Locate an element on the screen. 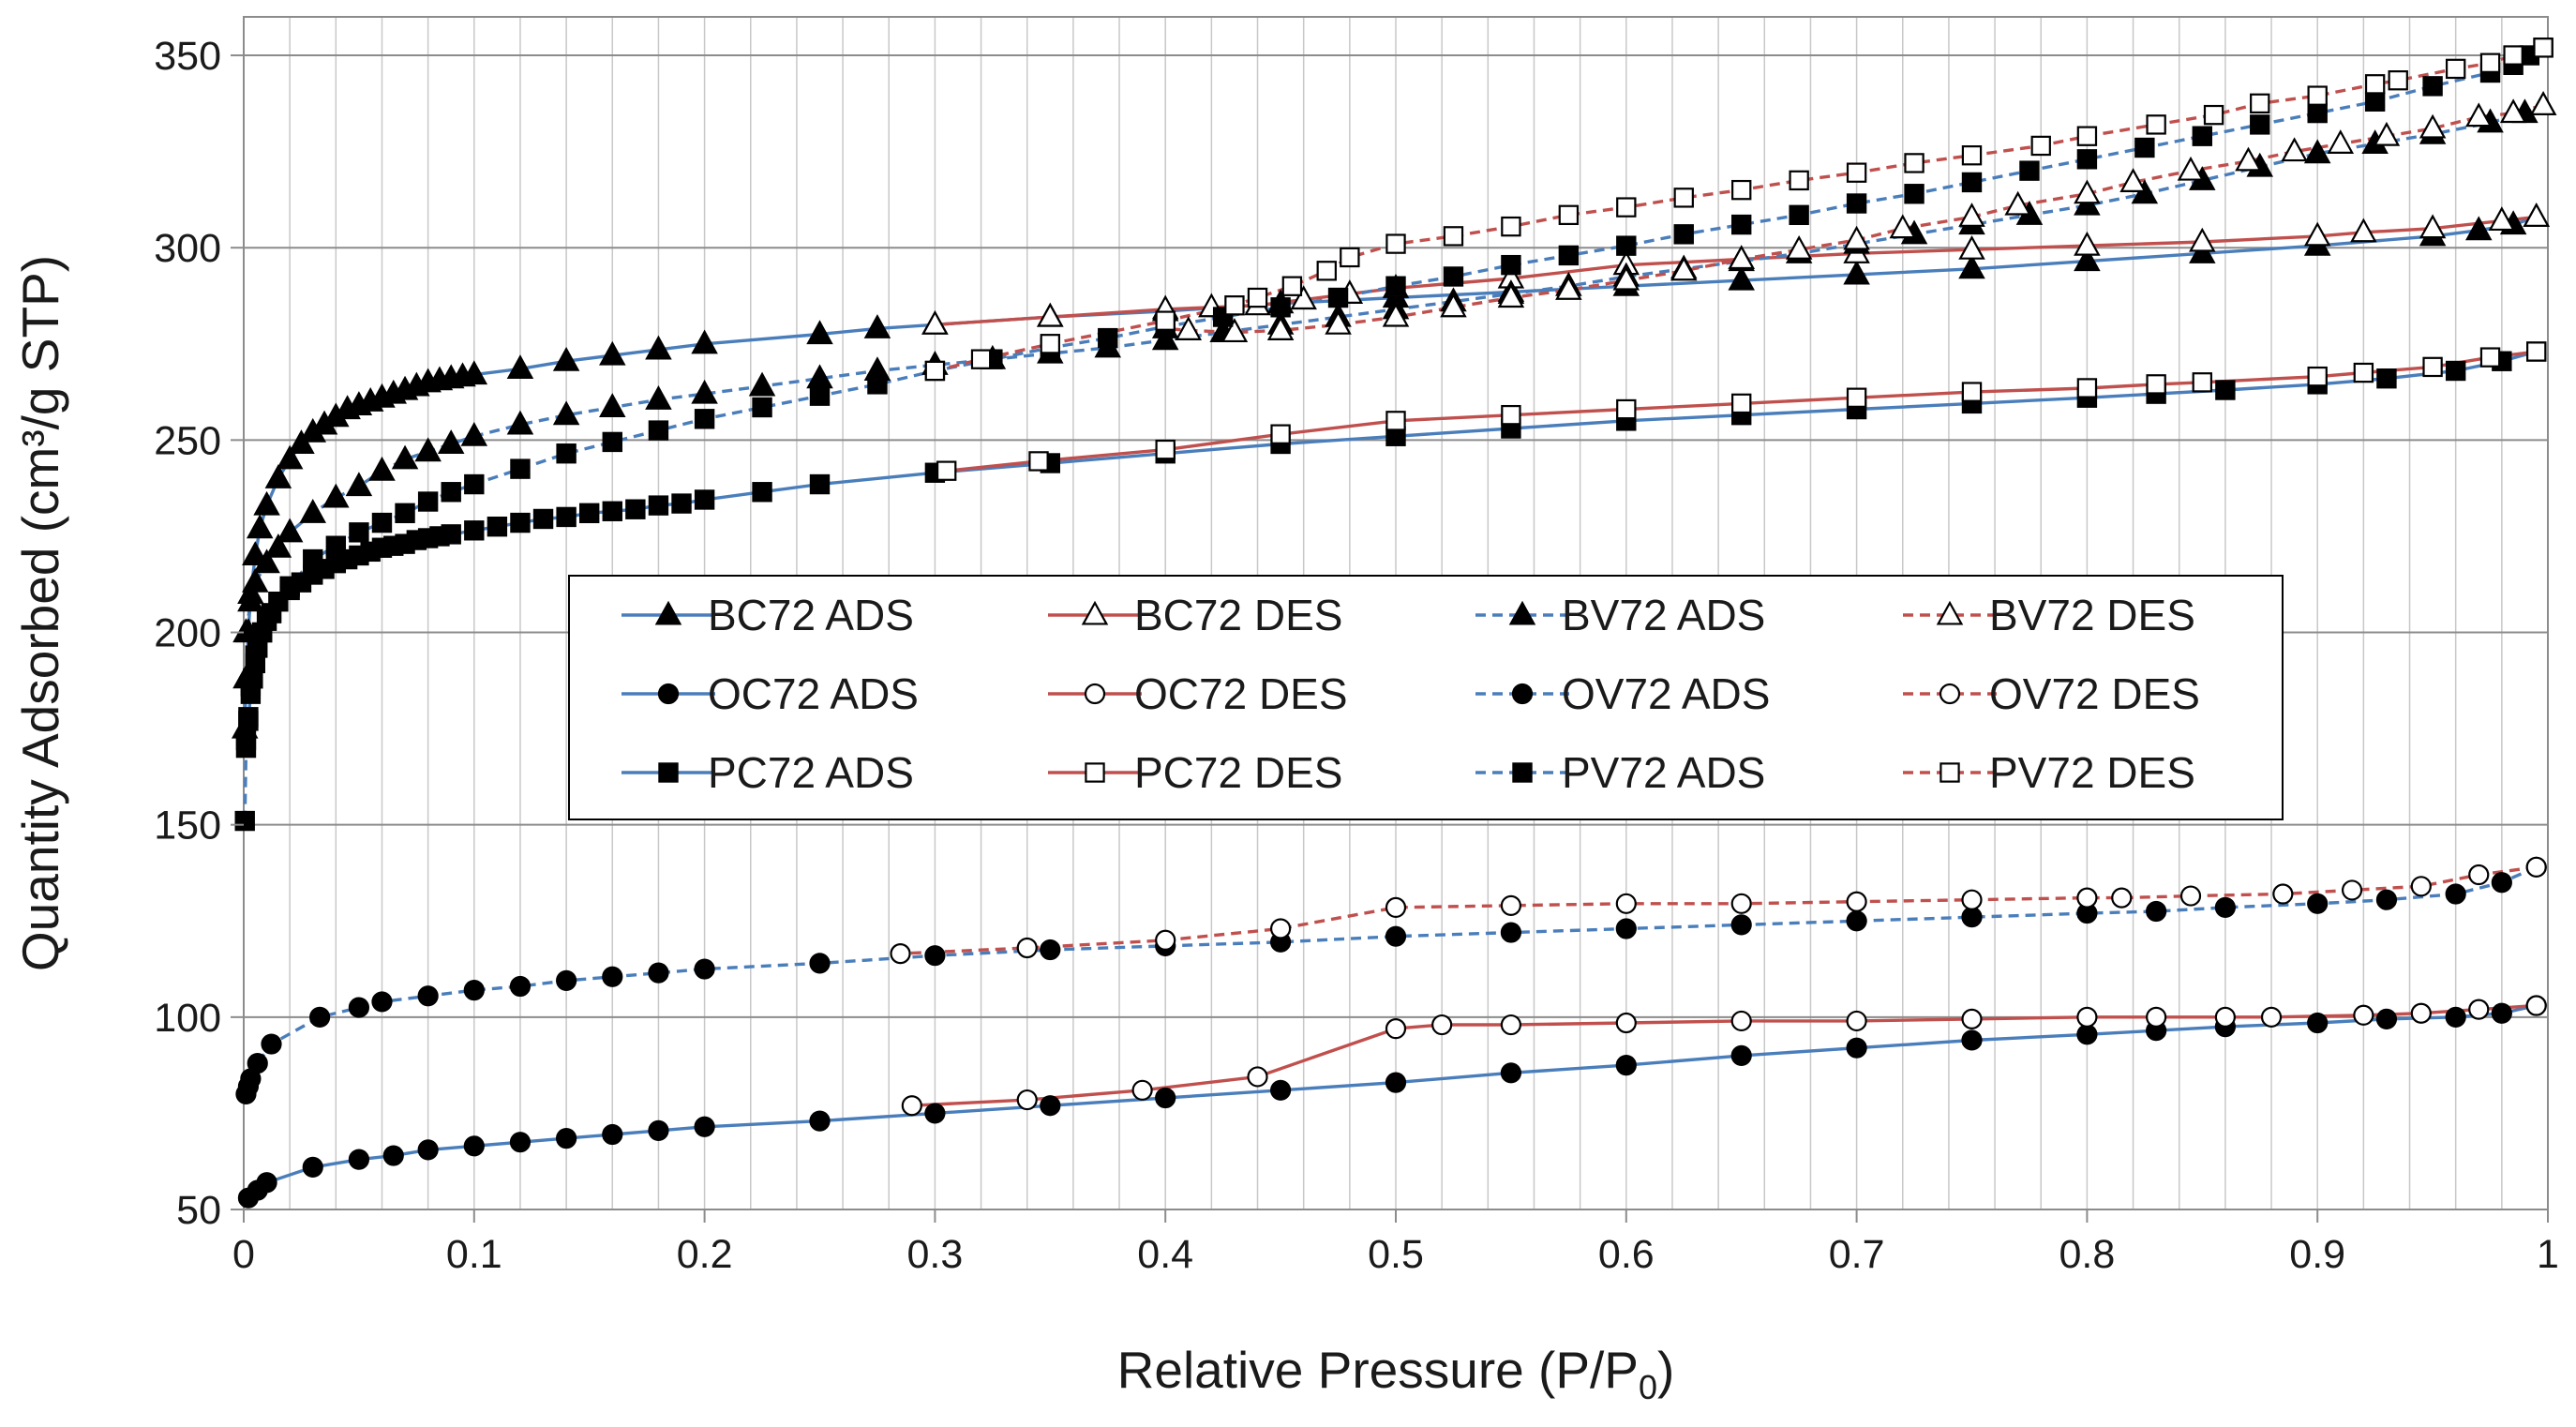  legend-marker-ov72-des is located at coordinates (1950, 694).